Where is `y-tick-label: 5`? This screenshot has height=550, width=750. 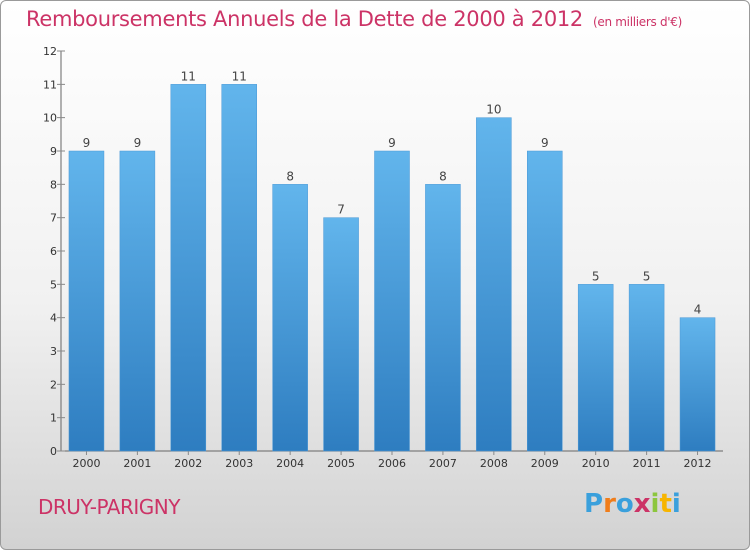
y-tick-label: 5 is located at coordinates (53, 284).